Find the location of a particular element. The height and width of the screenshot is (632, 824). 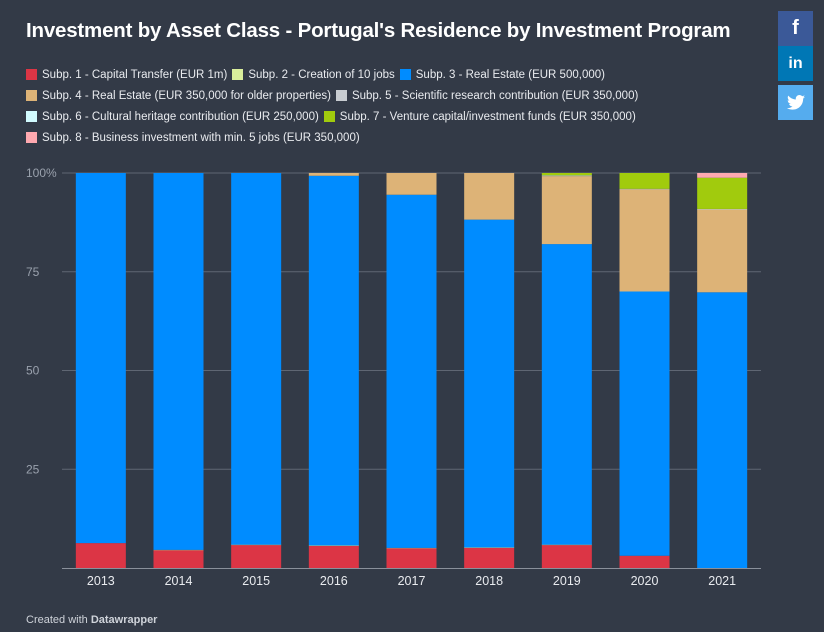

facebook-share-button: f is located at coordinates (795, 28).